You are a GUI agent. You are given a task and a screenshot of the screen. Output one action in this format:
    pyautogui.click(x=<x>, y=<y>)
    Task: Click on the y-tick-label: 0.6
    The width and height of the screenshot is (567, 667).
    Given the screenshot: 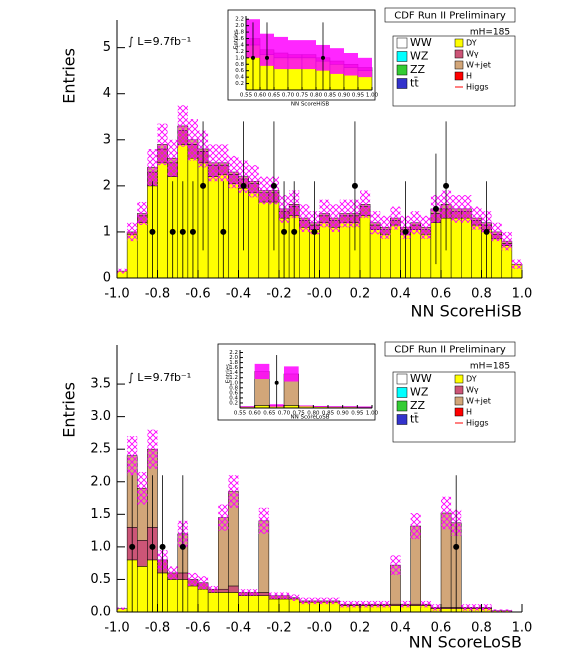 What is the action you would take?
    pyautogui.click(x=233, y=393)
    